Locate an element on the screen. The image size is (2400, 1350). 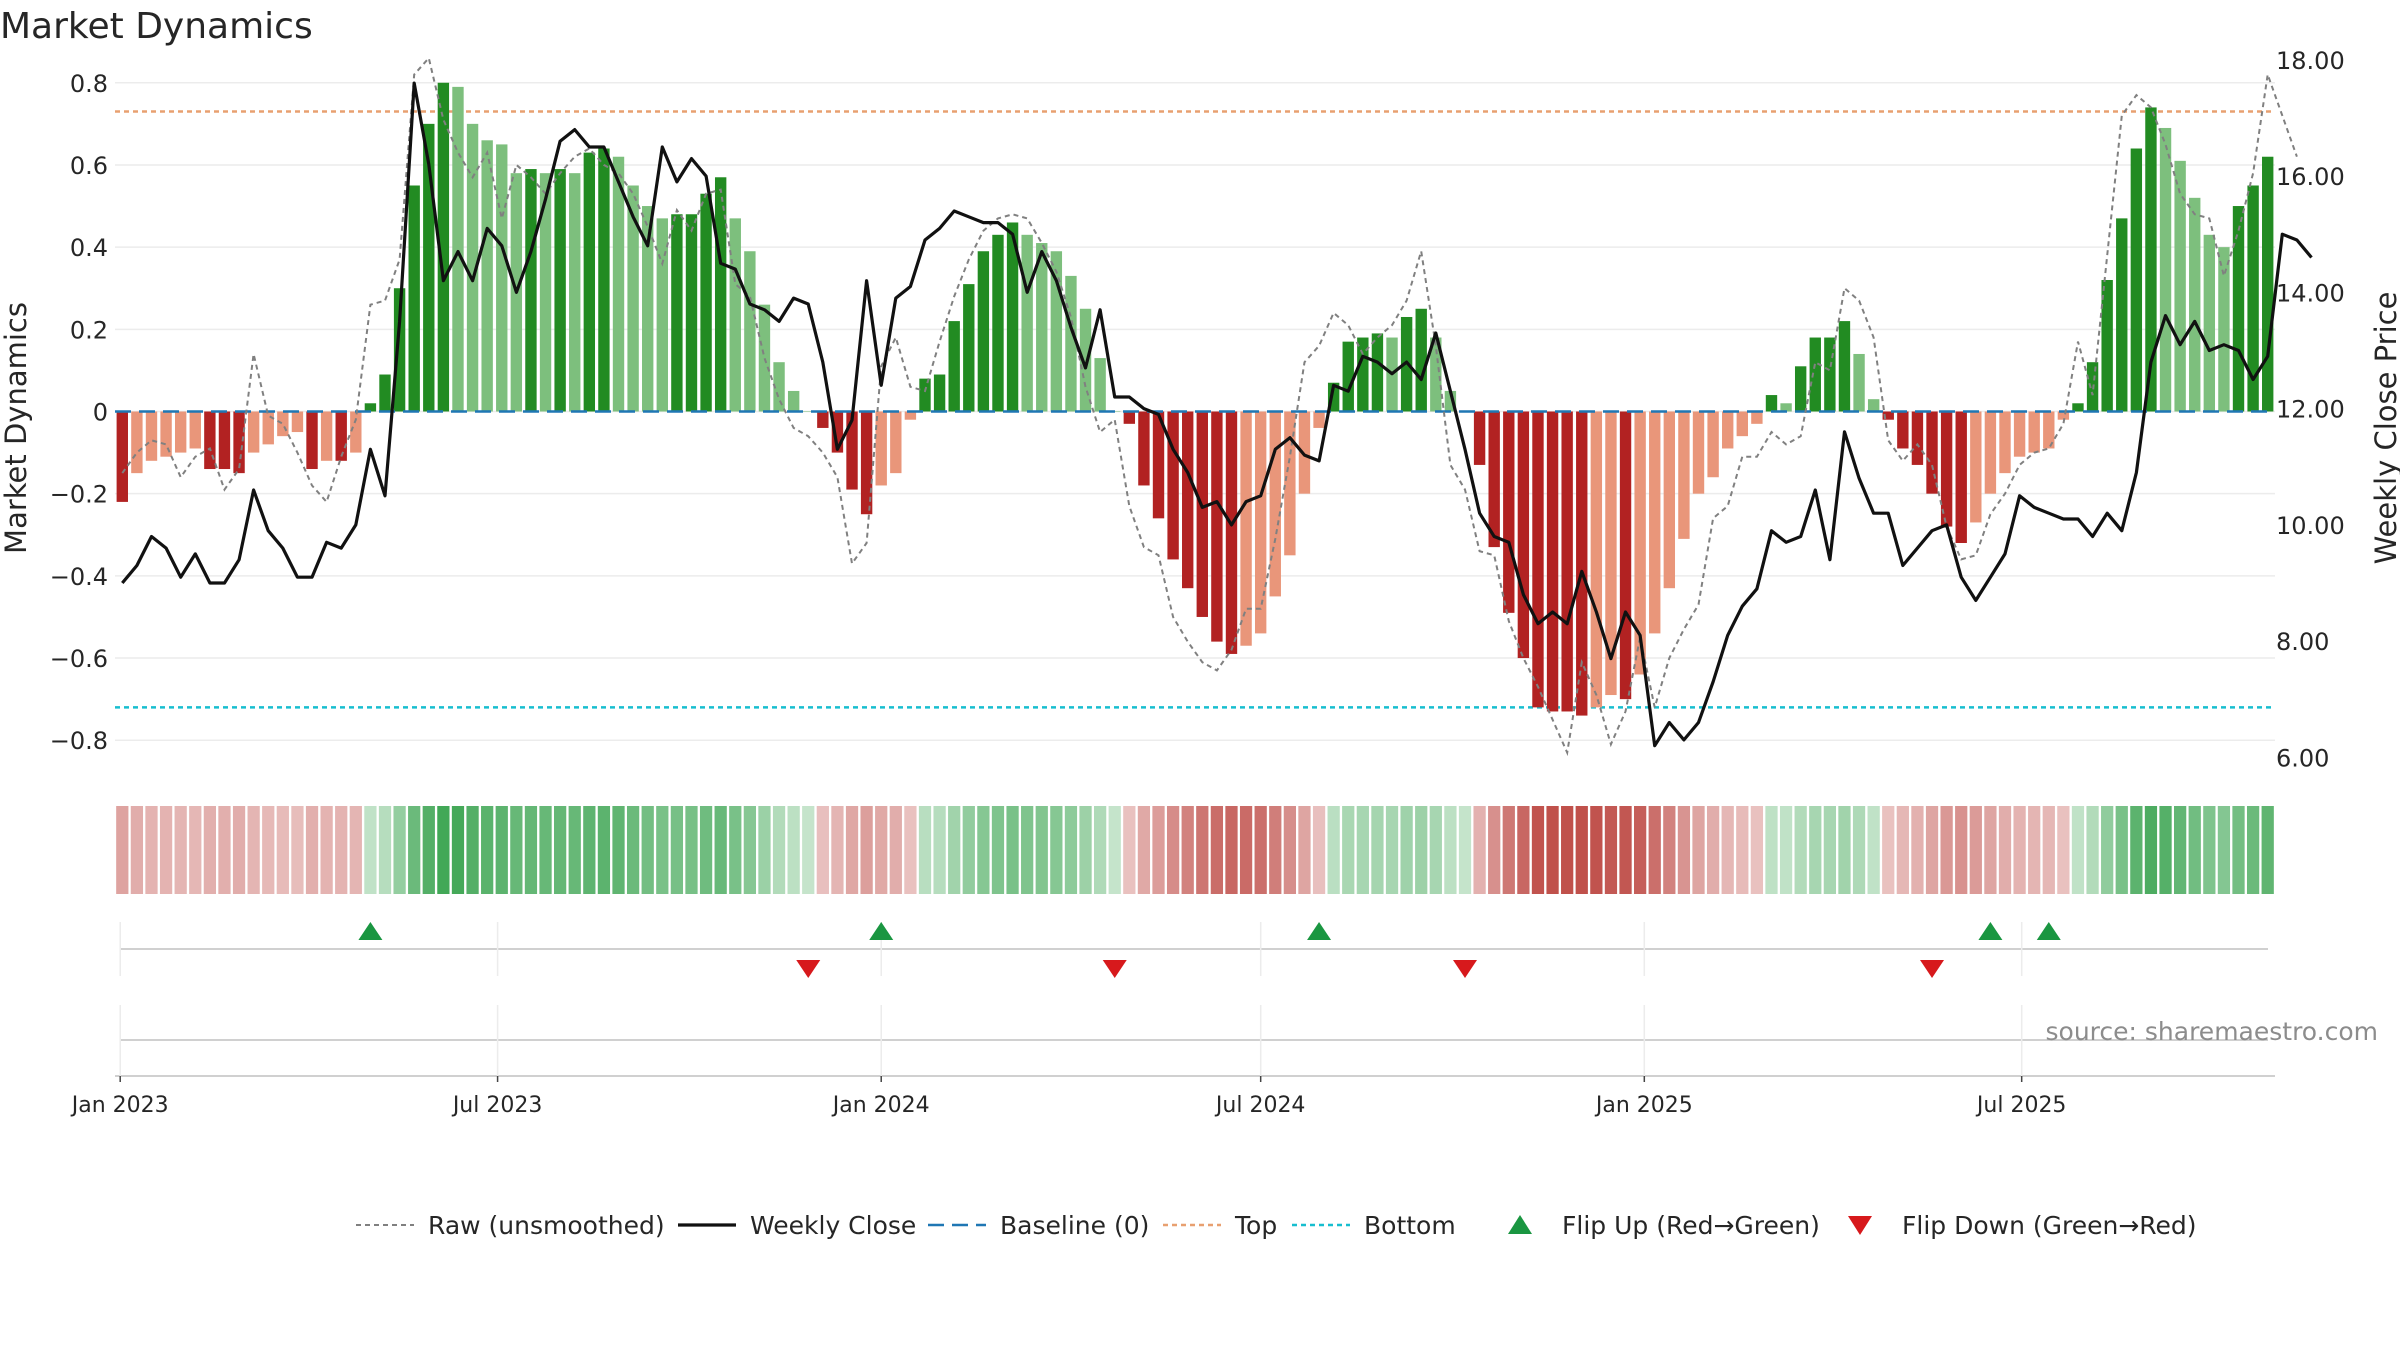
y2-tick-label-4: 10.00 is located at coordinates (2310, 526).